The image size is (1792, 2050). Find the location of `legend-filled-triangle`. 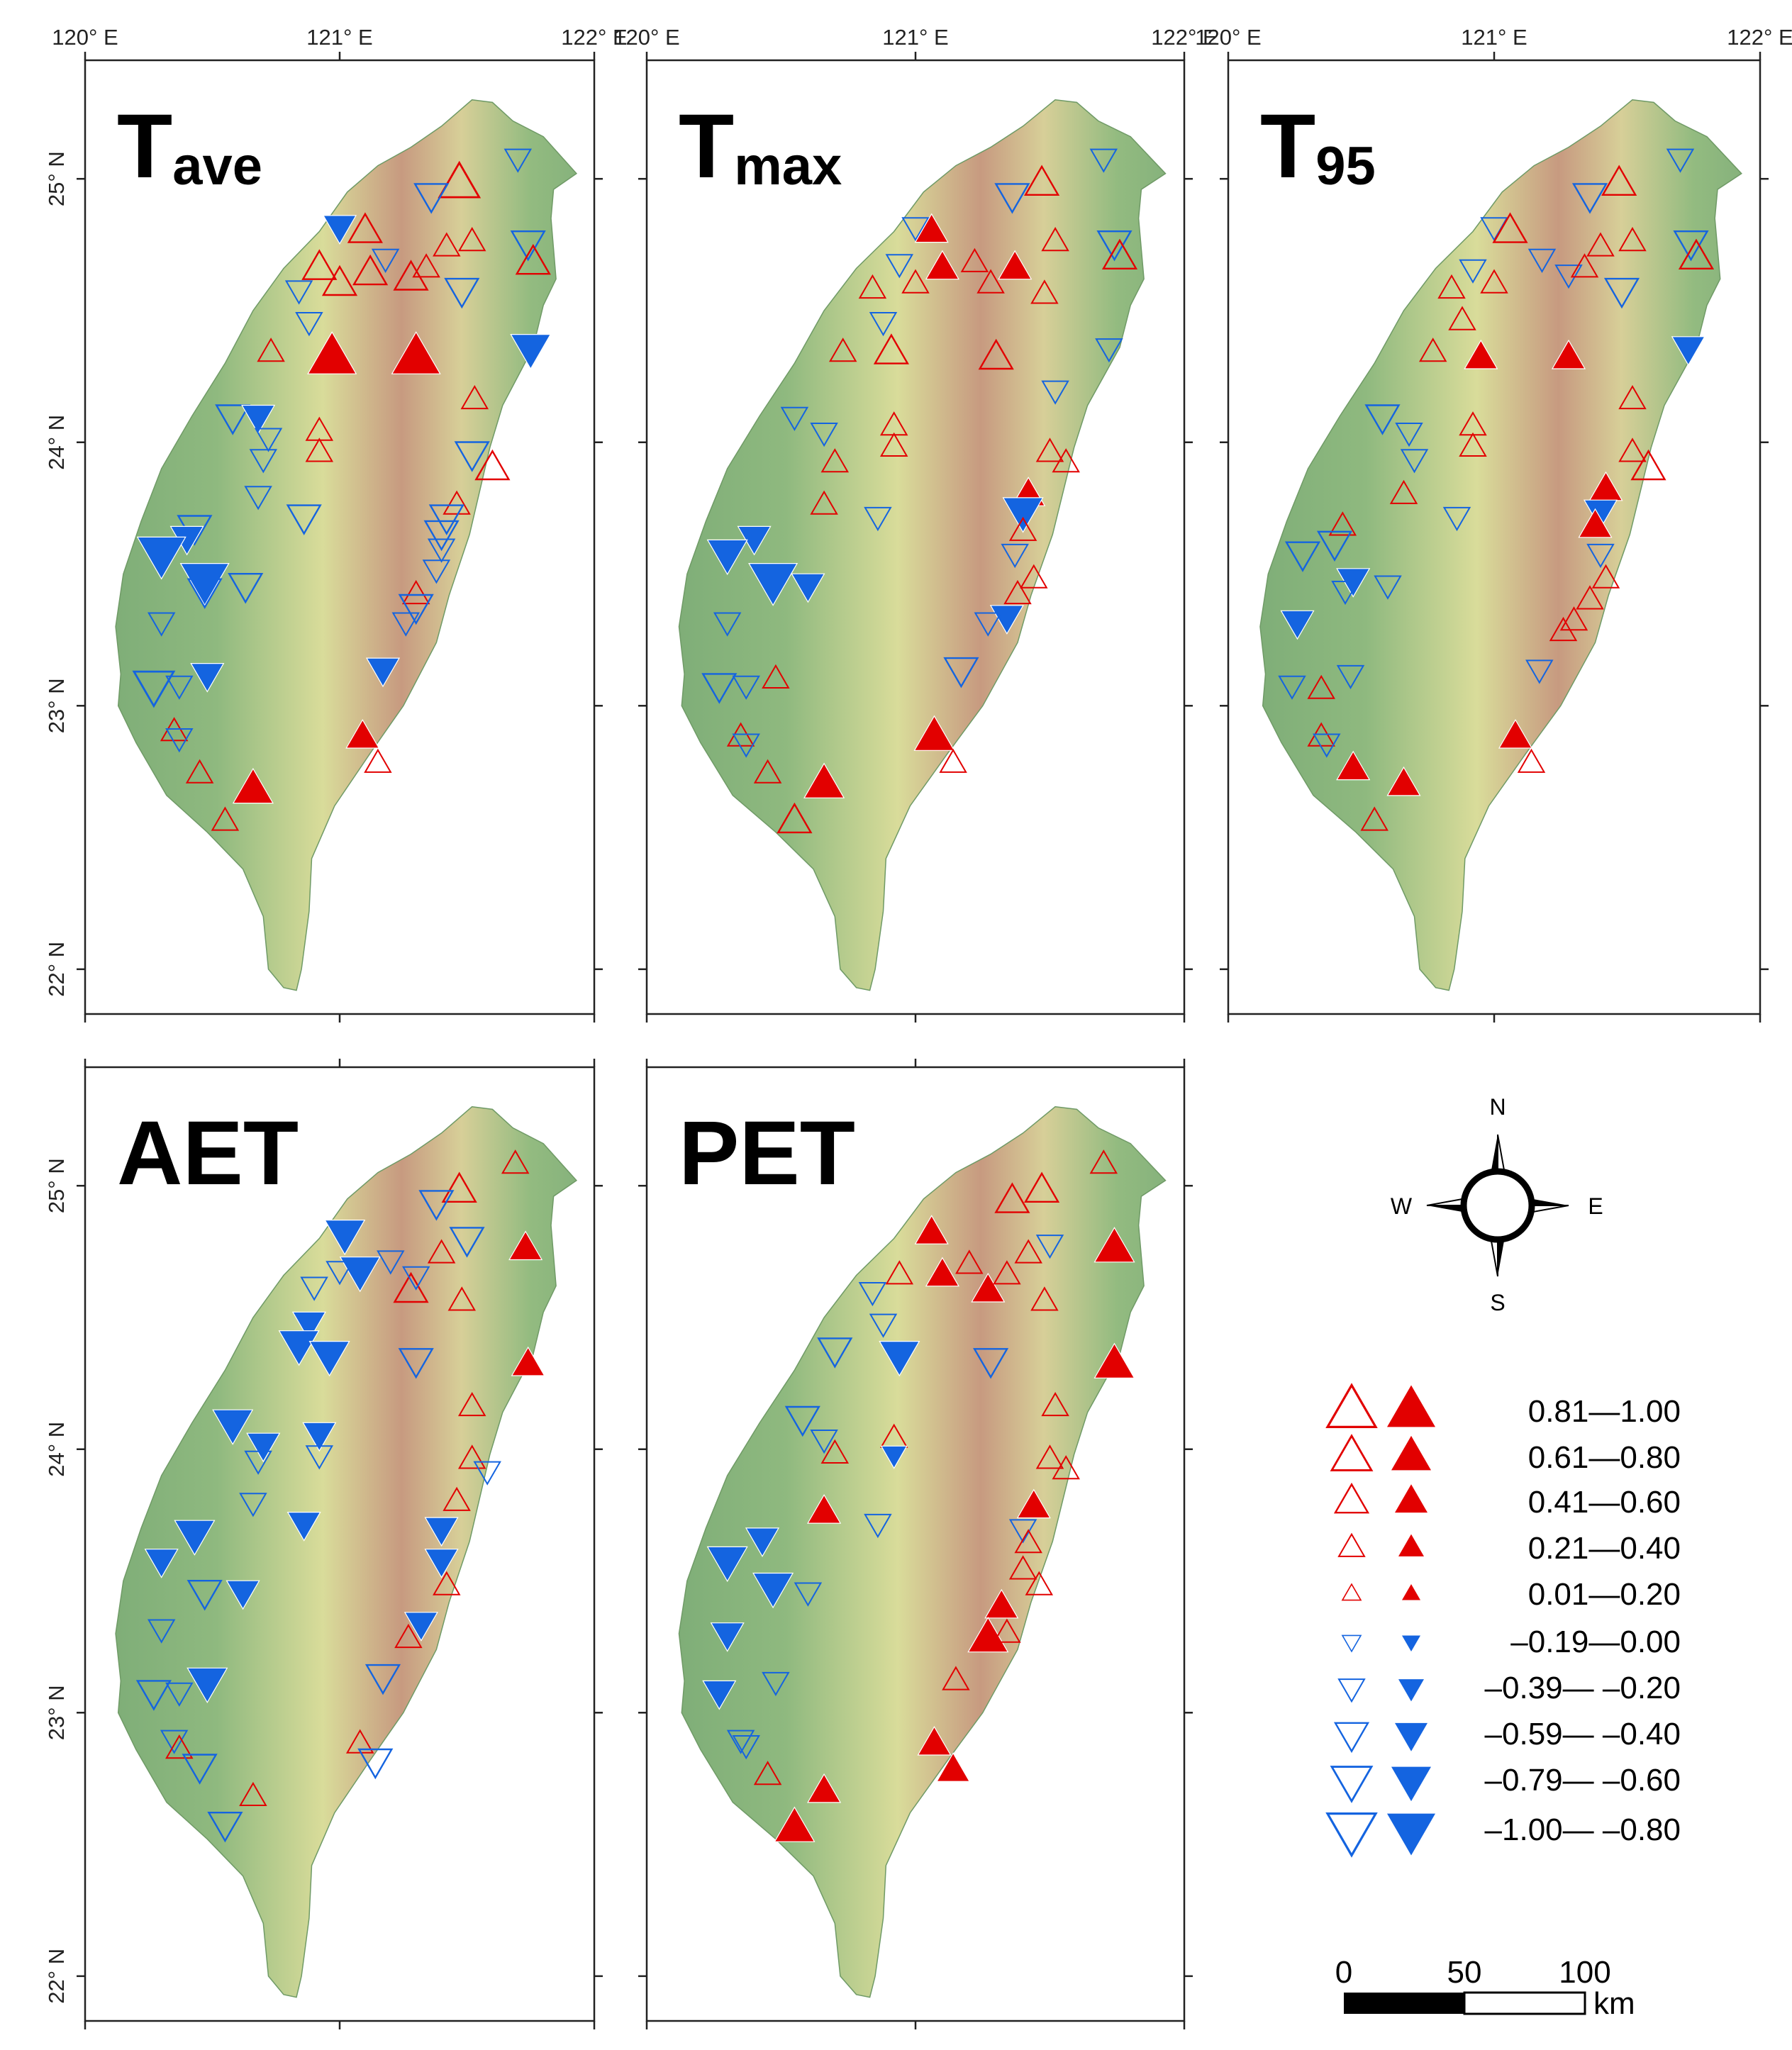

legend-filled-triangle is located at coordinates (1411, 1406).